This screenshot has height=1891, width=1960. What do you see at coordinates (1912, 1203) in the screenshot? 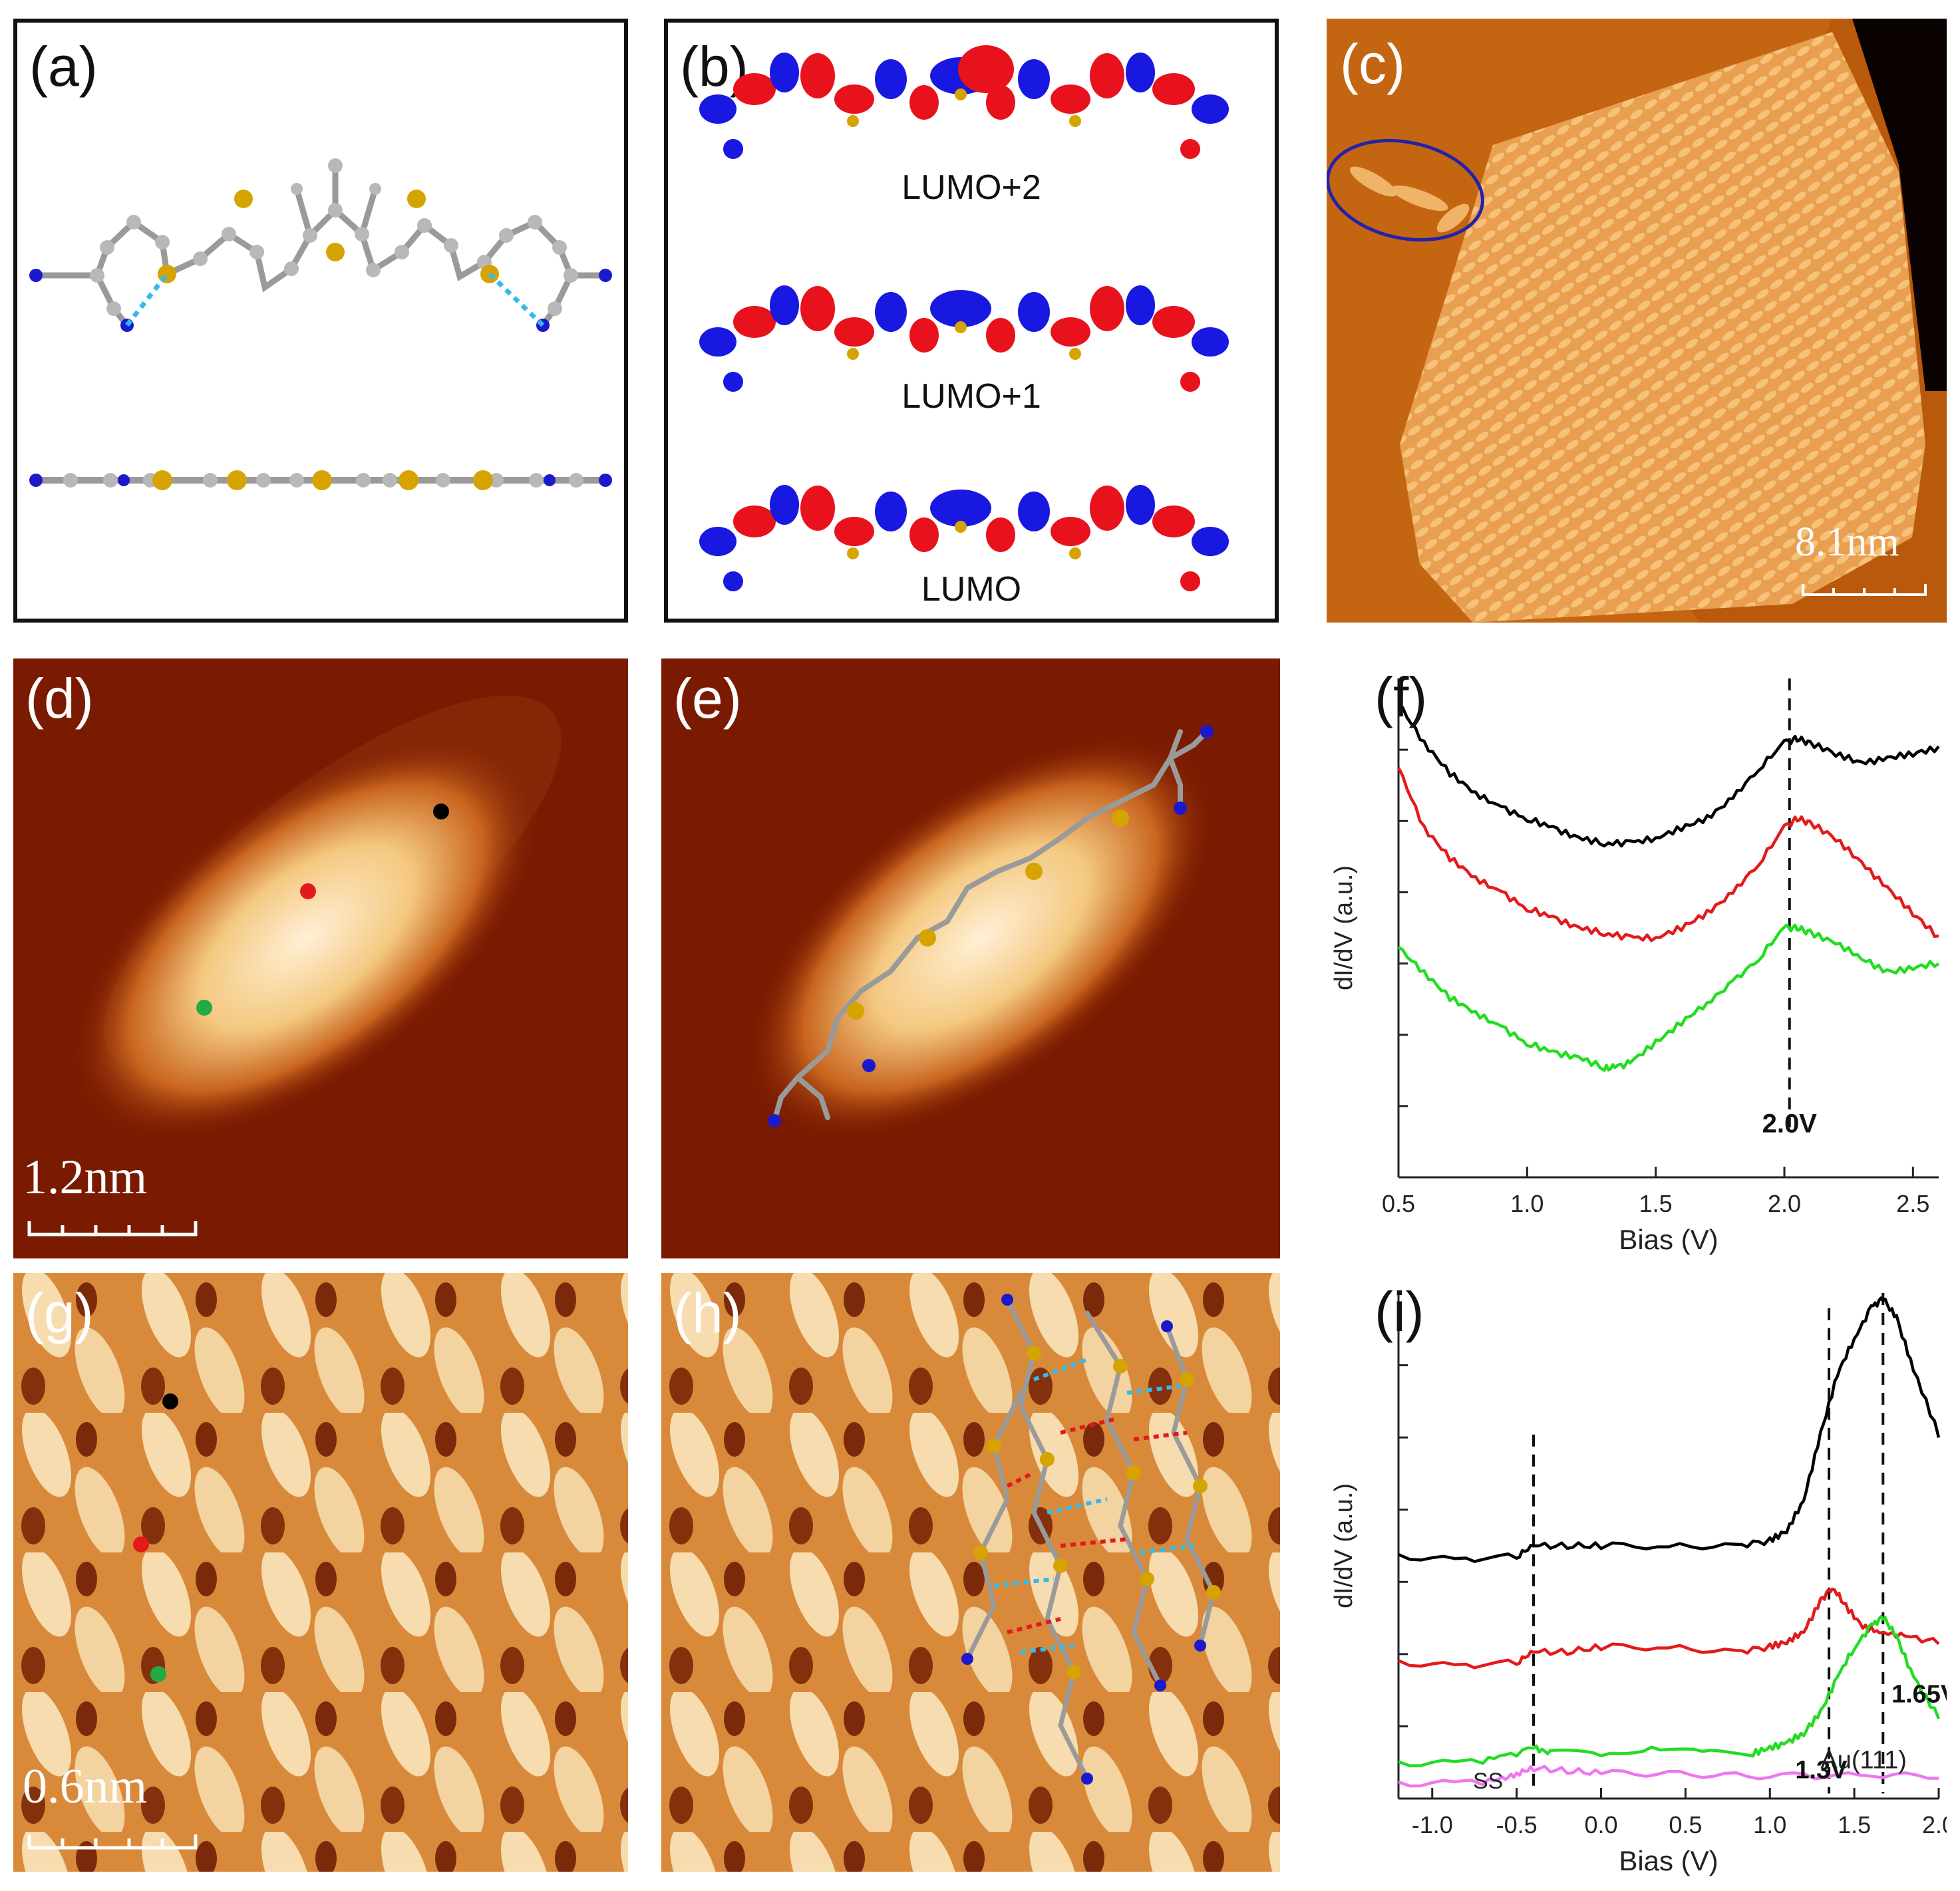
I see `x-tick-label: 2.5` at bounding box center [1912, 1203].